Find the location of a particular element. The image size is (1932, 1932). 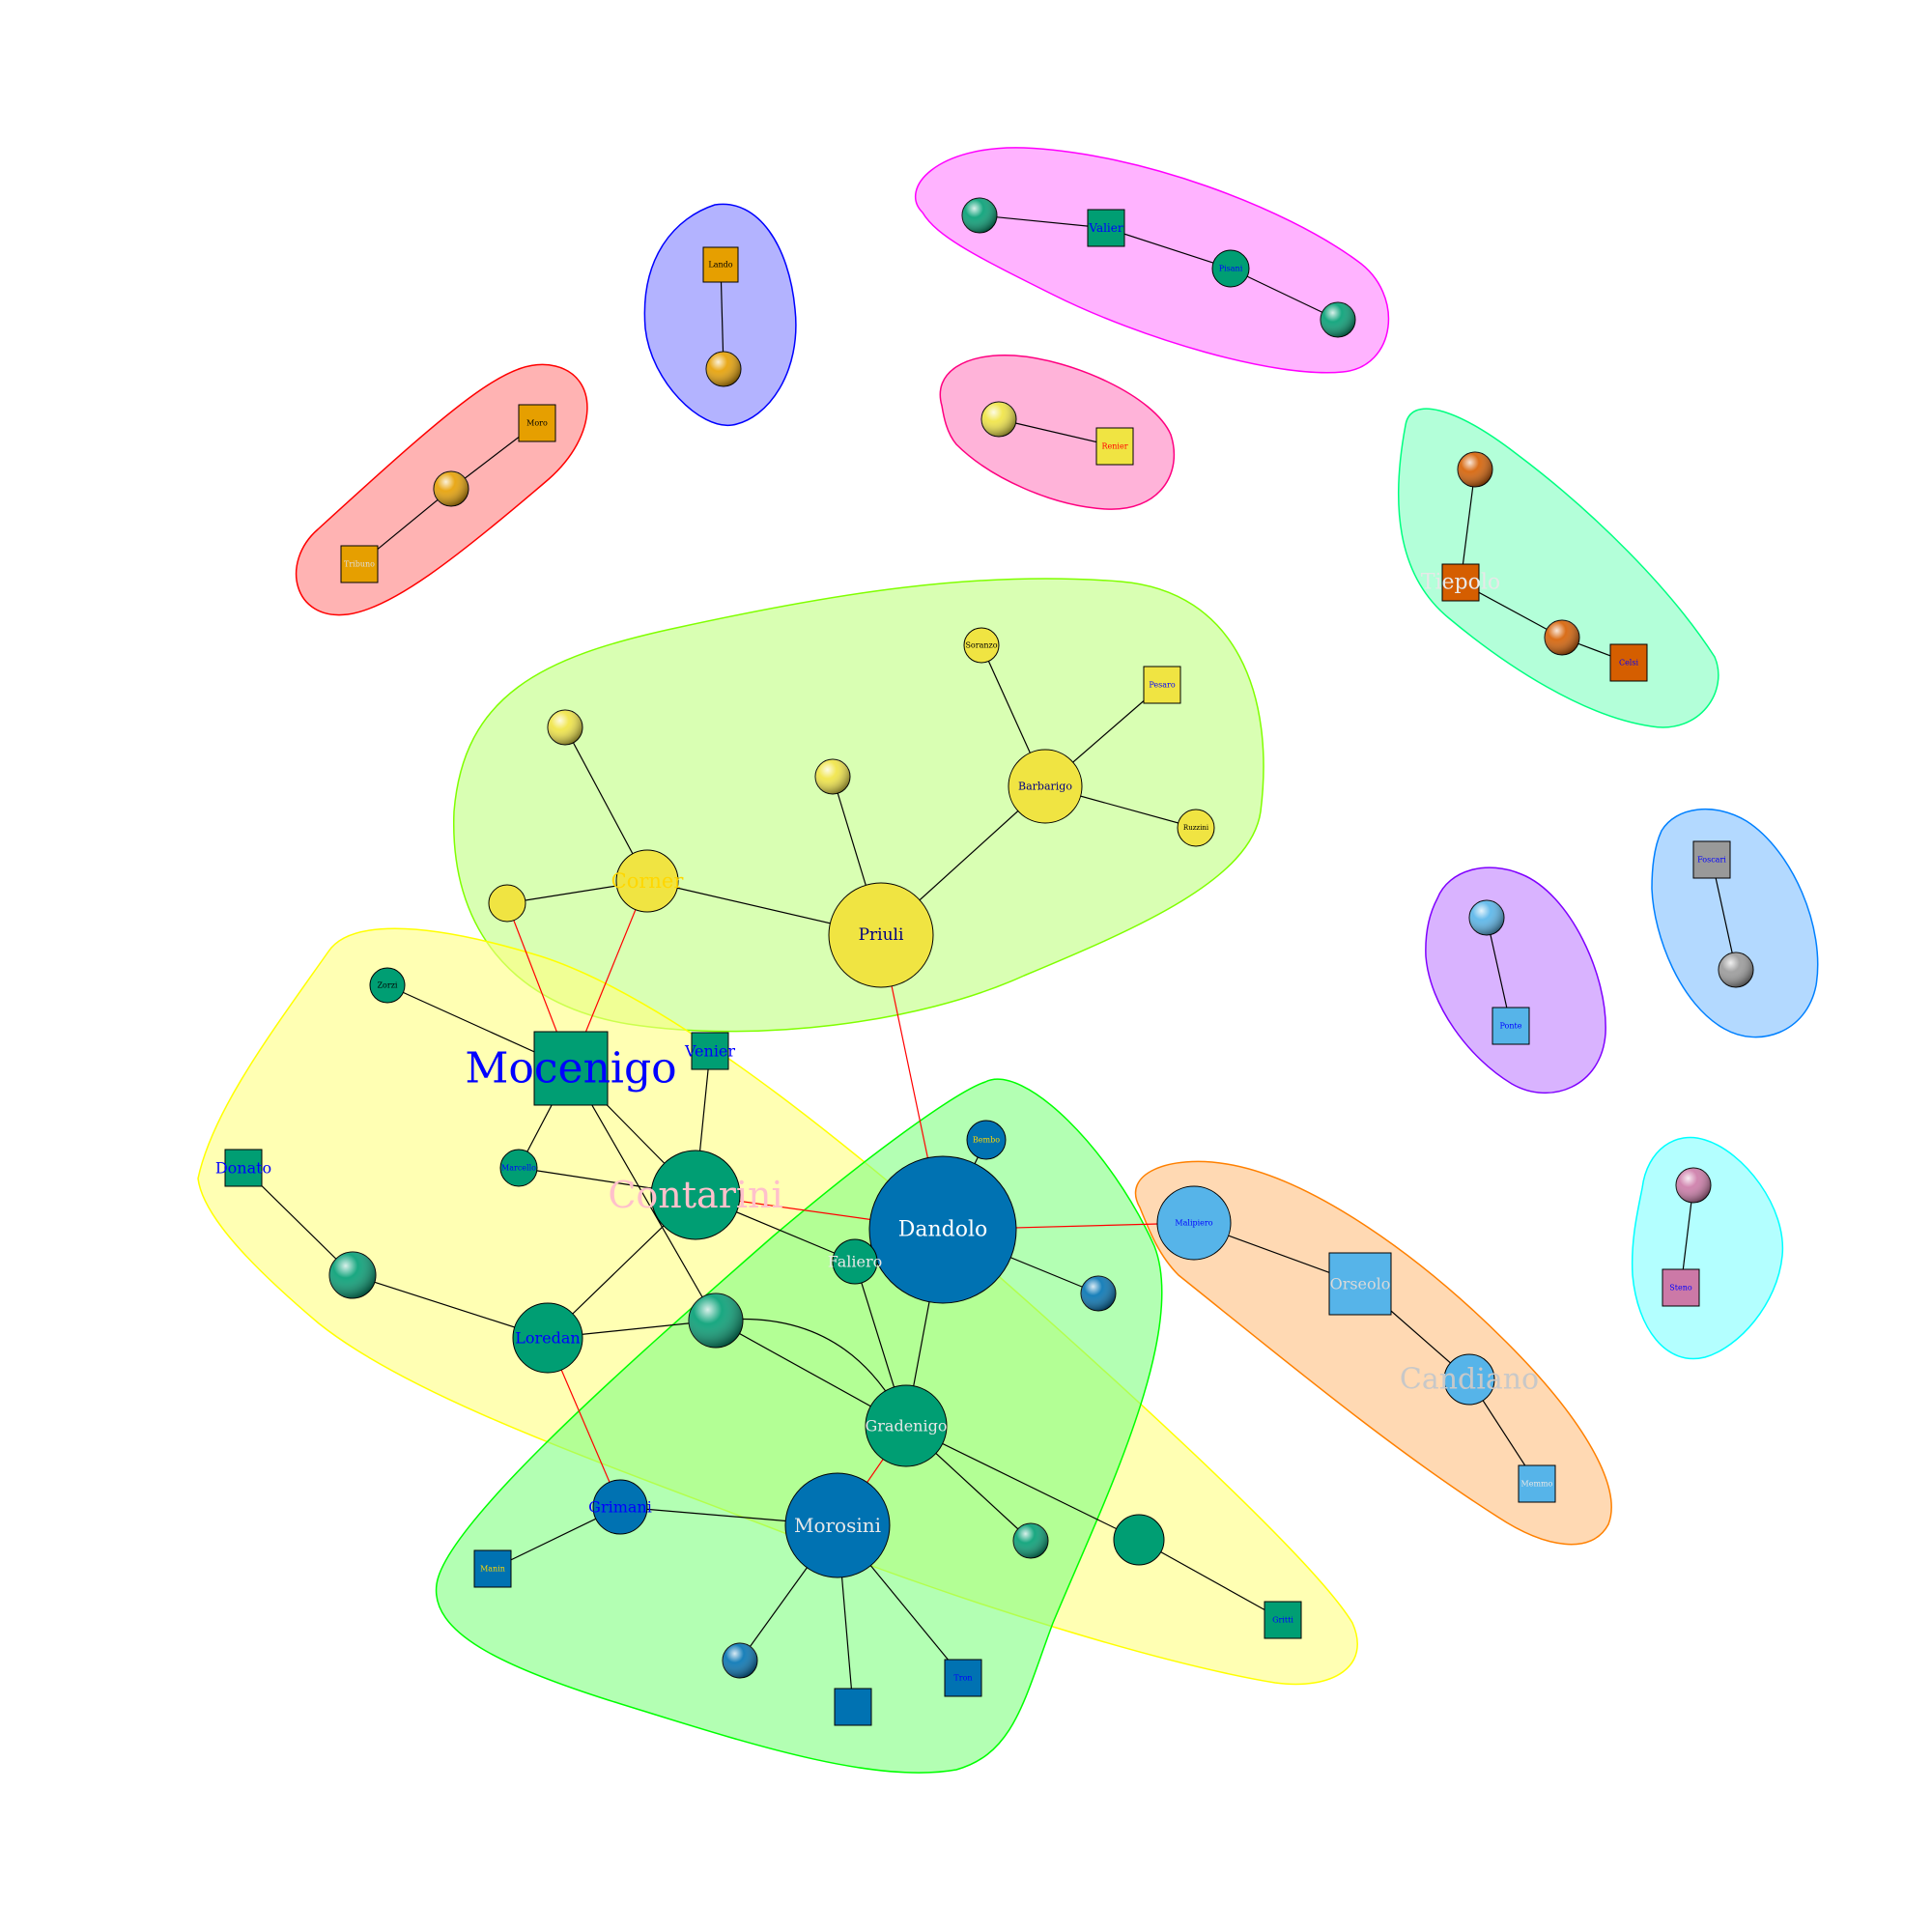

yellow-ball-highlight is located at coordinates (352, 1275).